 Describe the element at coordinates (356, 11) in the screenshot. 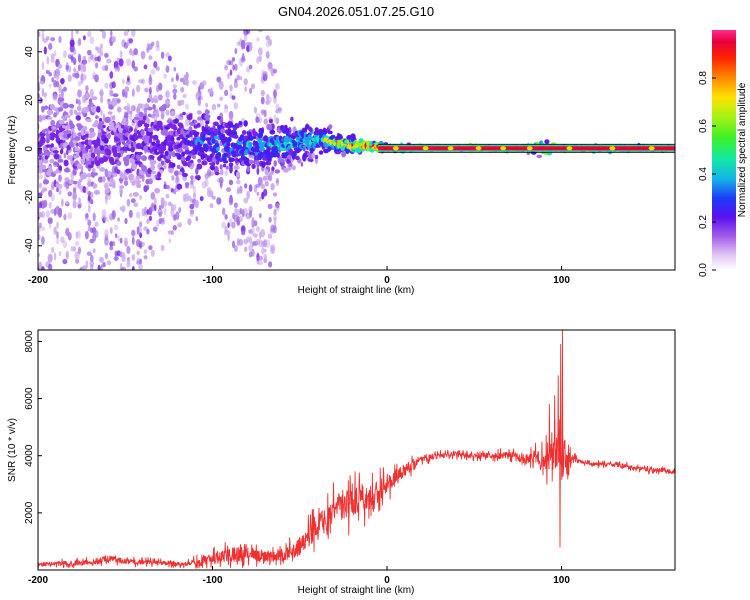

I see `chart-title: GN04.2026.051.07.25.G10` at that location.